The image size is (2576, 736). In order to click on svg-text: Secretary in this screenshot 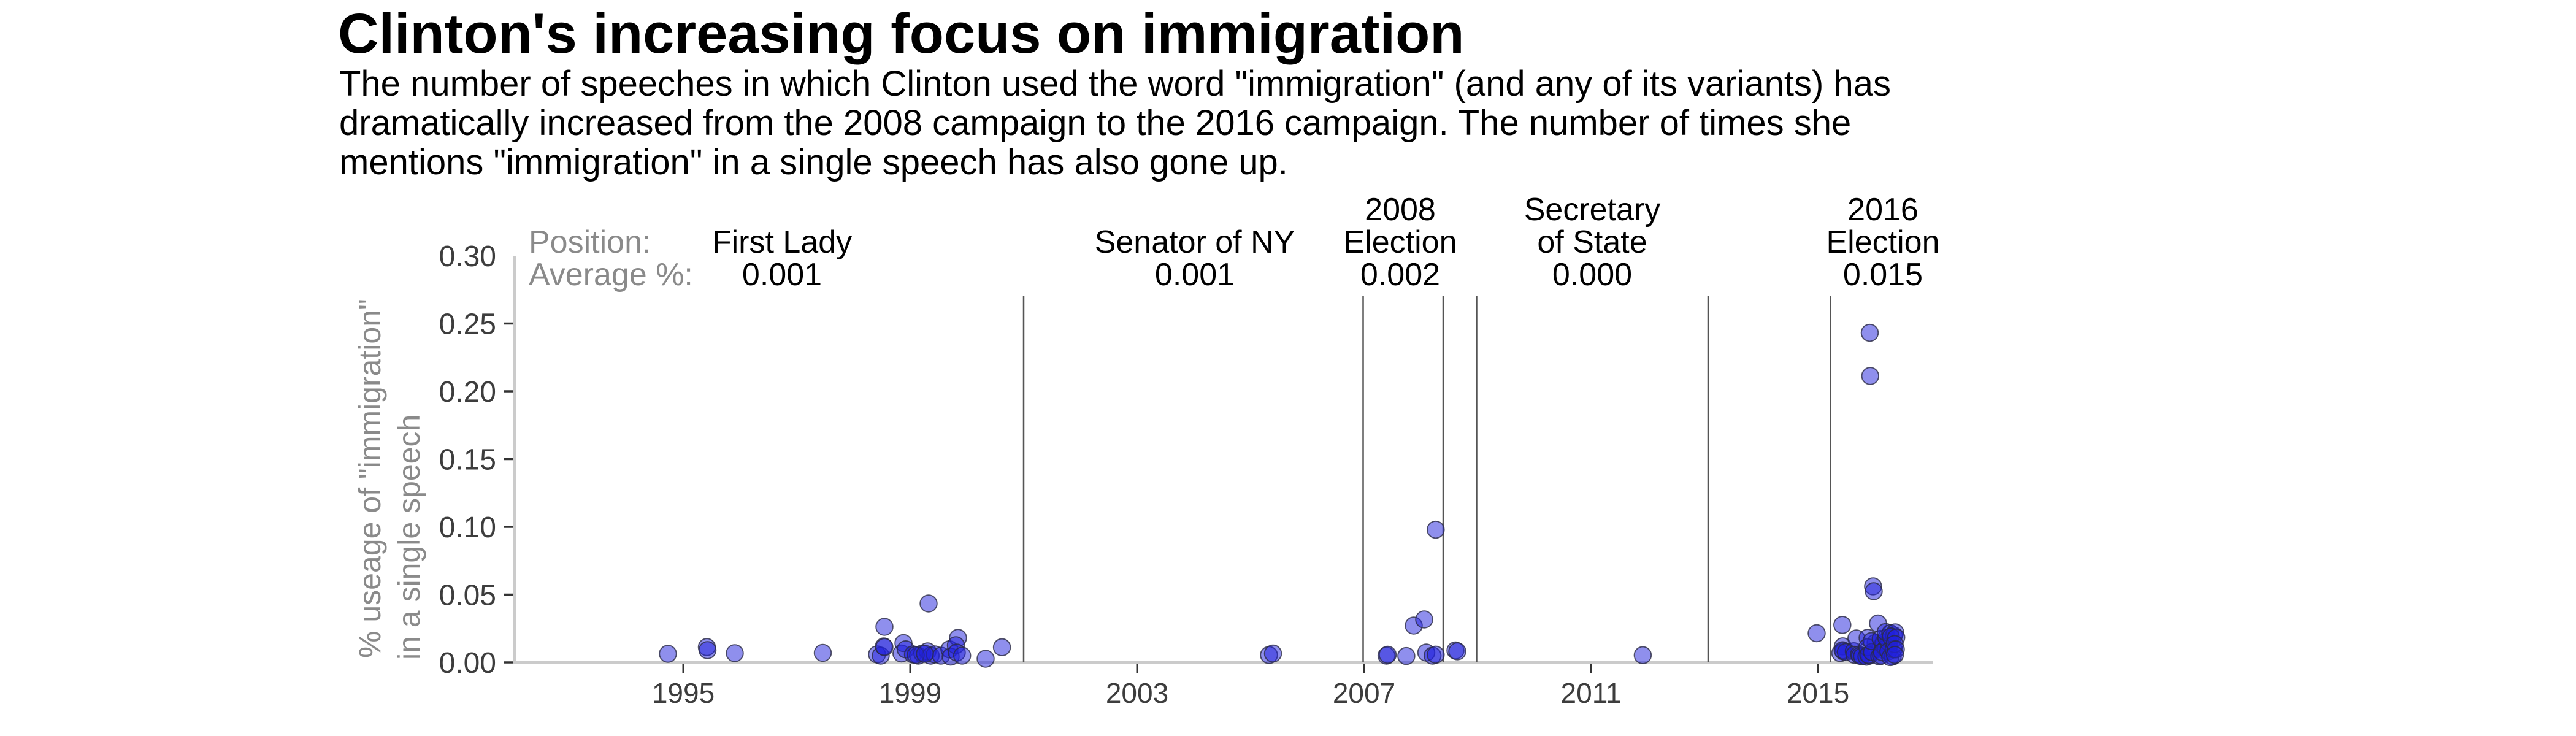, I will do `click(1592, 210)`.